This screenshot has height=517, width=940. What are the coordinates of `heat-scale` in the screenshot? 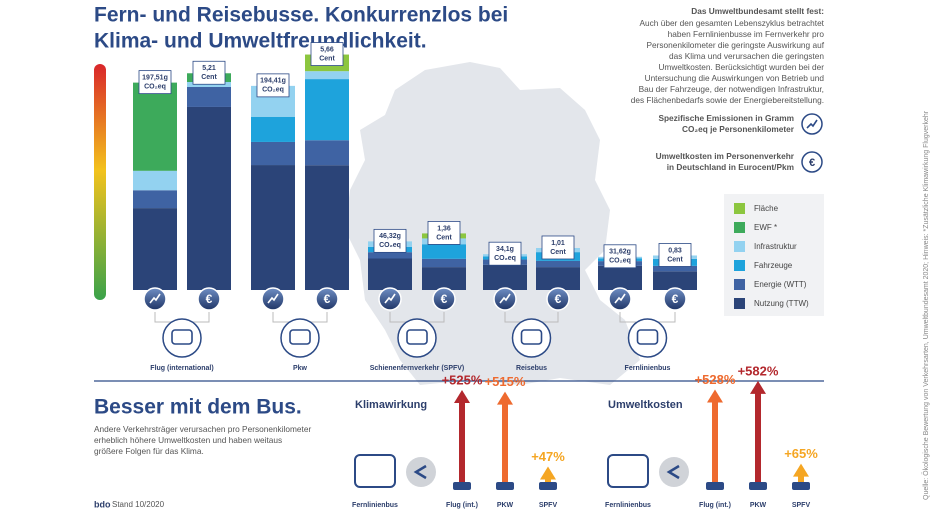 It's located at (100, 182).